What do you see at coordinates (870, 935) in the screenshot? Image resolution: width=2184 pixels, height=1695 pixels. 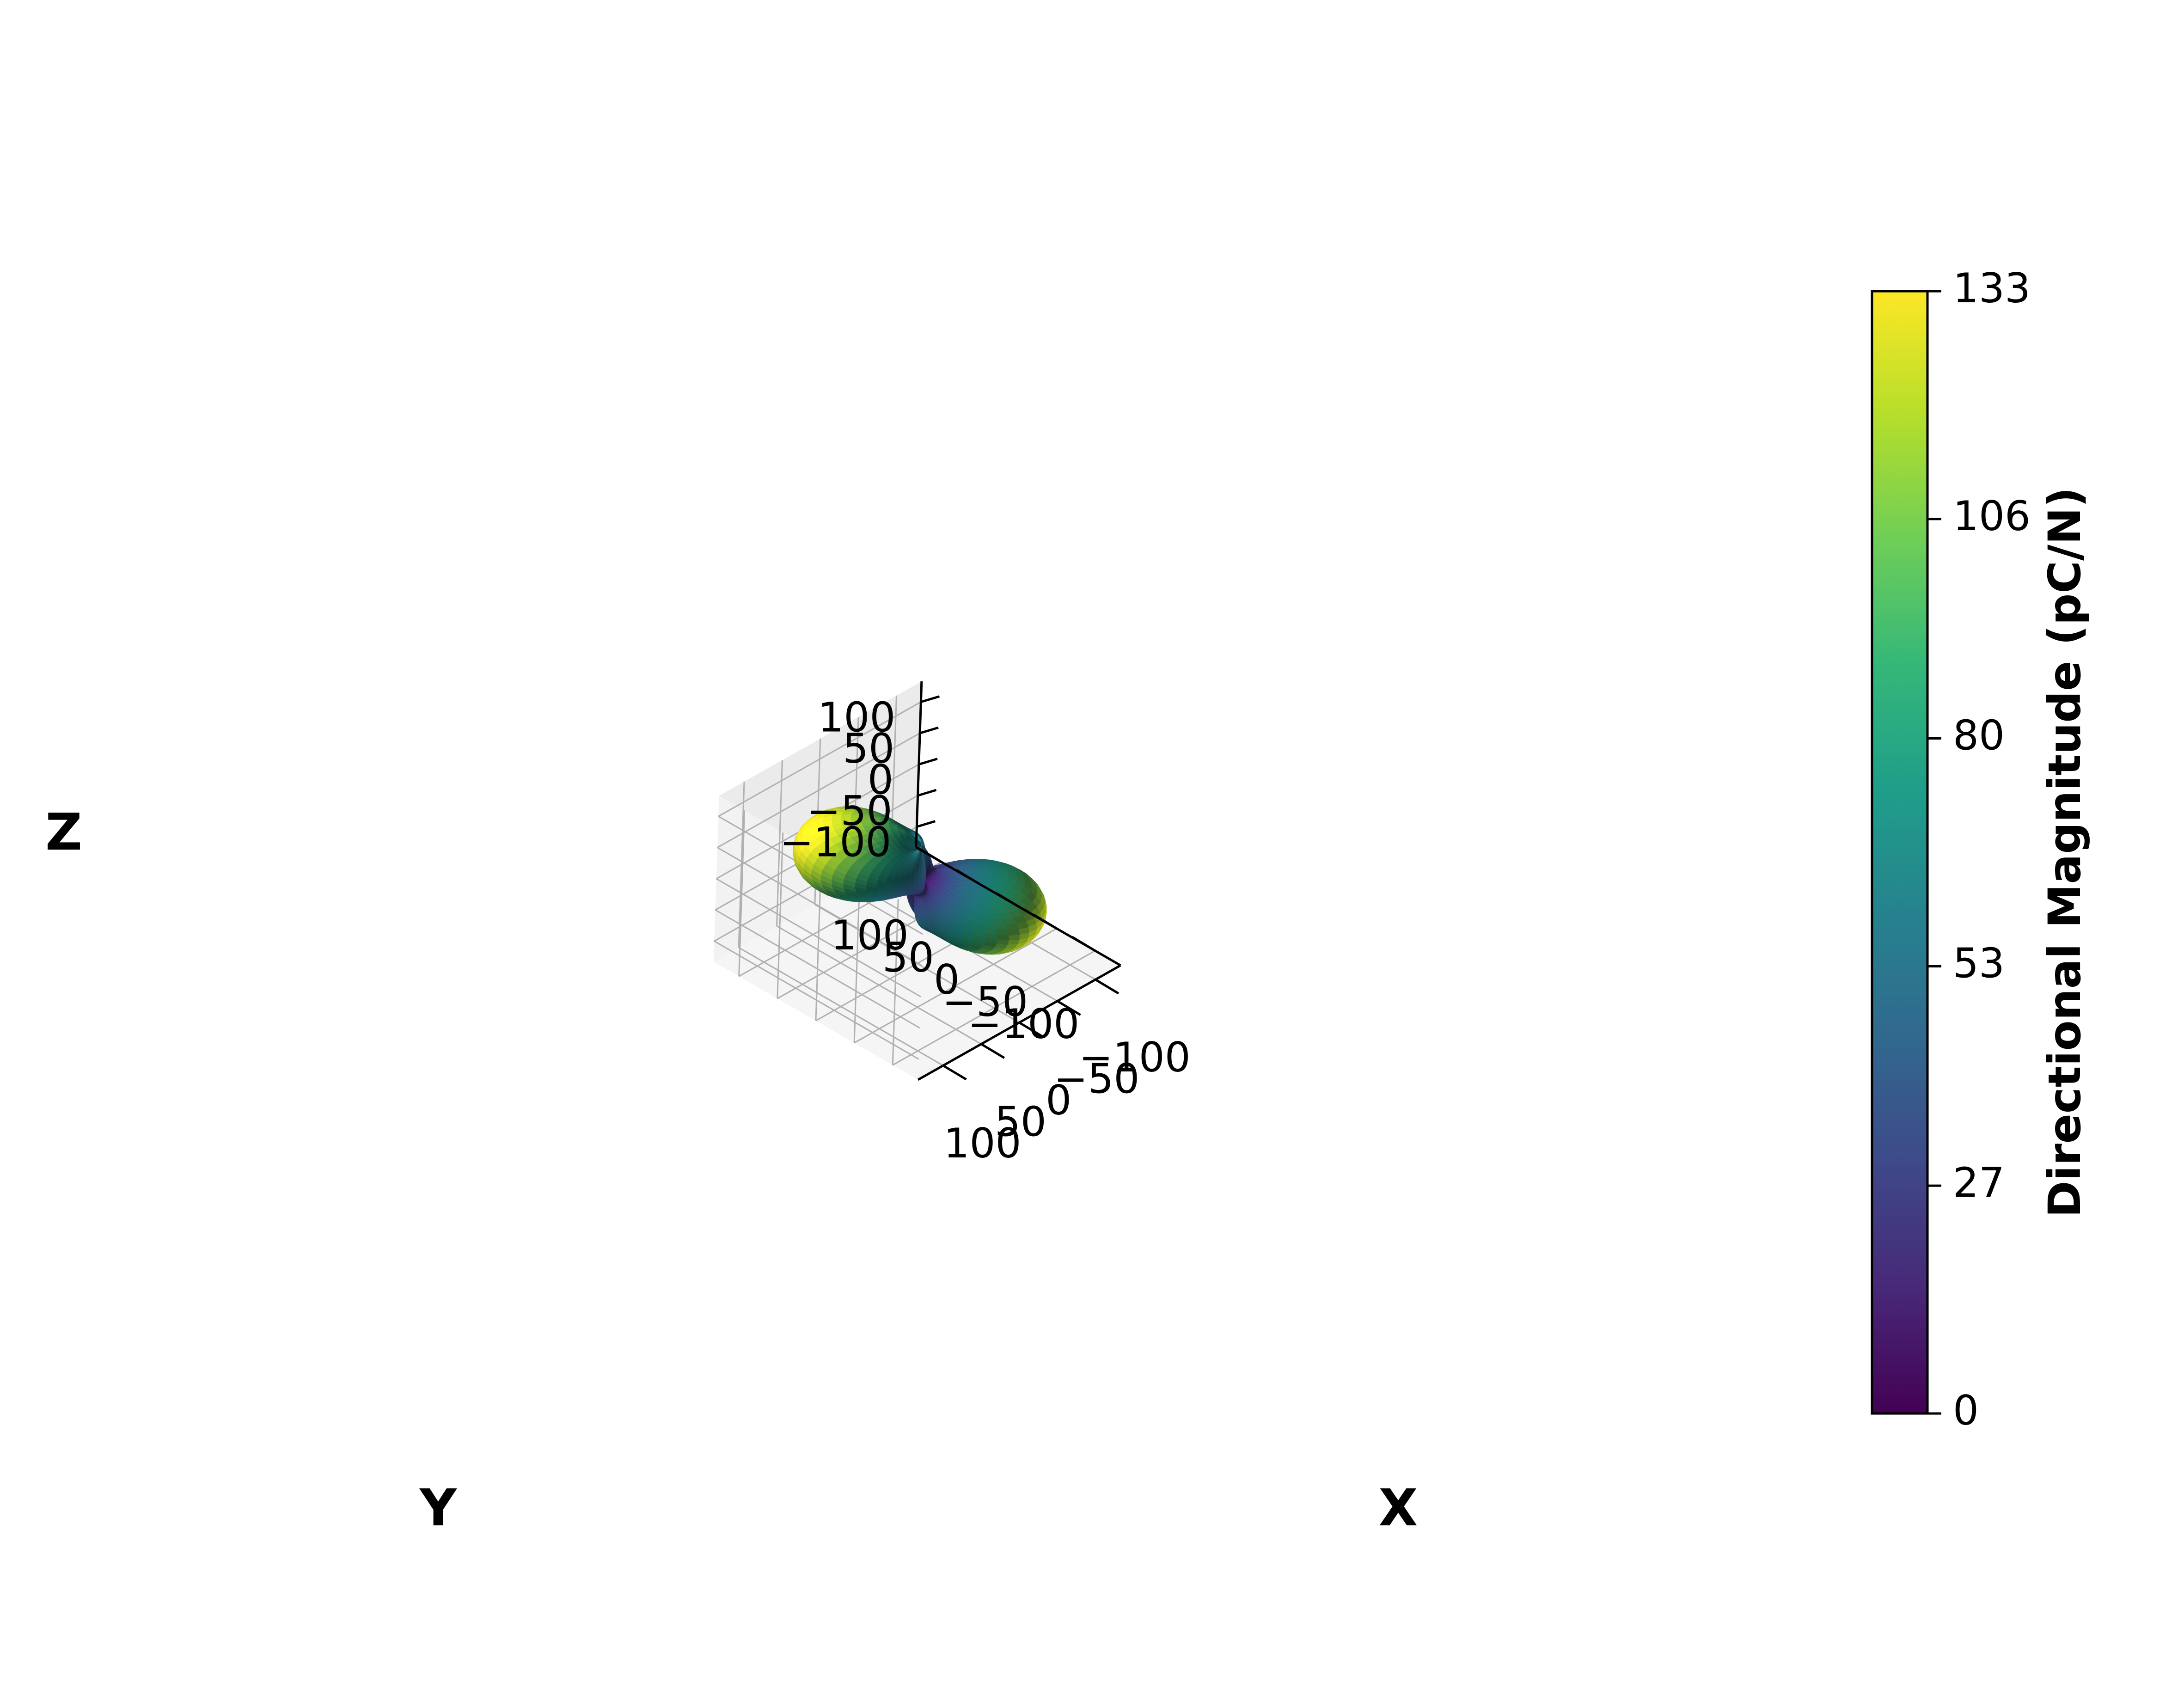 I see `y-tick-label: 100` at bounding box center [870, 935].